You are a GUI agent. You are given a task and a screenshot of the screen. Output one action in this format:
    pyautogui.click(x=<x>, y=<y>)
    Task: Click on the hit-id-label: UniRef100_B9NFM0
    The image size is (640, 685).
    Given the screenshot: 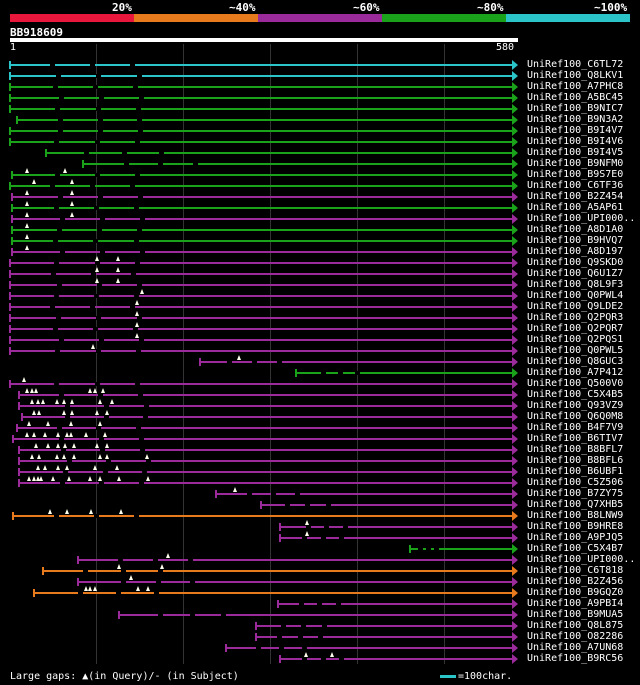 What is the action you would take?
    pyautogui.click(x=575, y=163)
    